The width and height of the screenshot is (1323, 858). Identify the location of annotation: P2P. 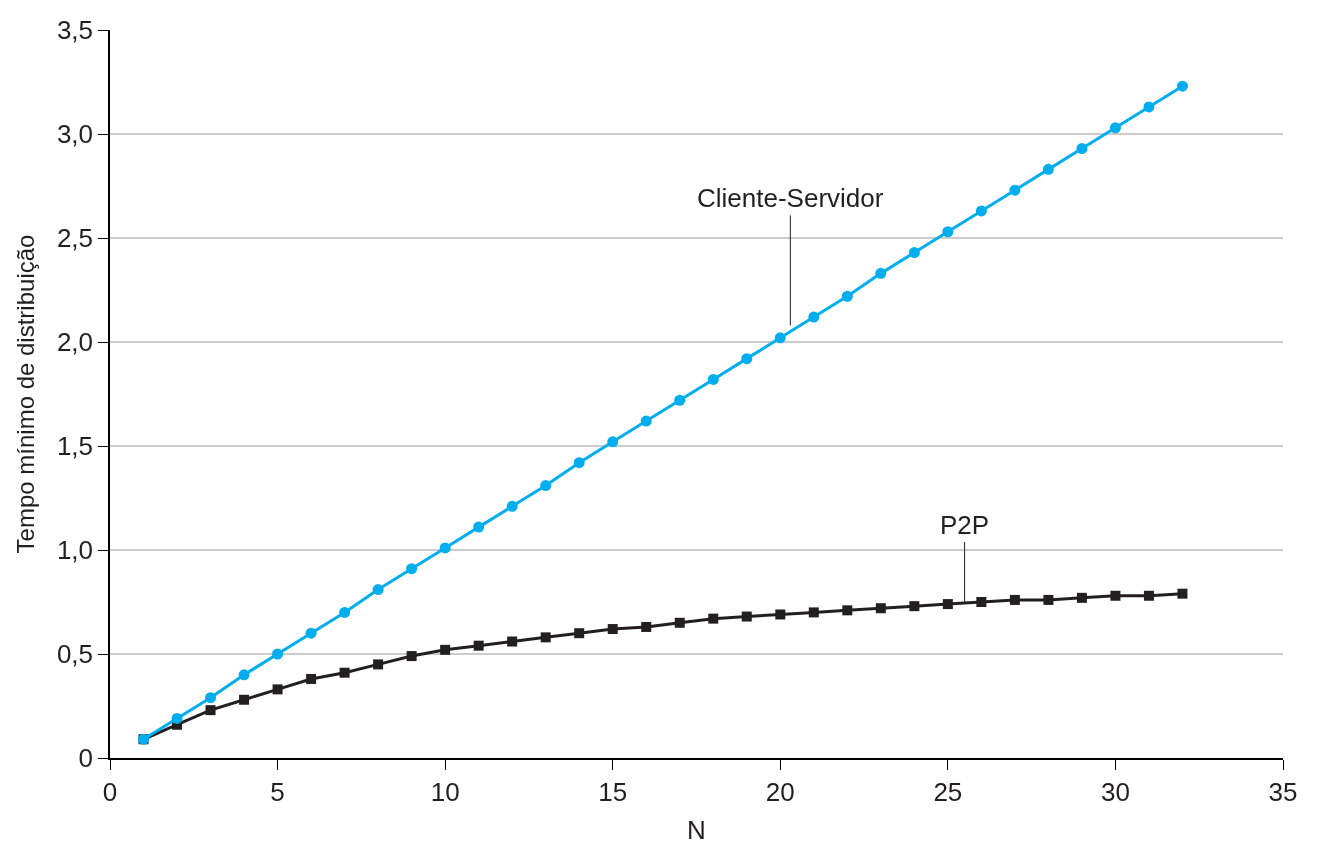
(965, 525).